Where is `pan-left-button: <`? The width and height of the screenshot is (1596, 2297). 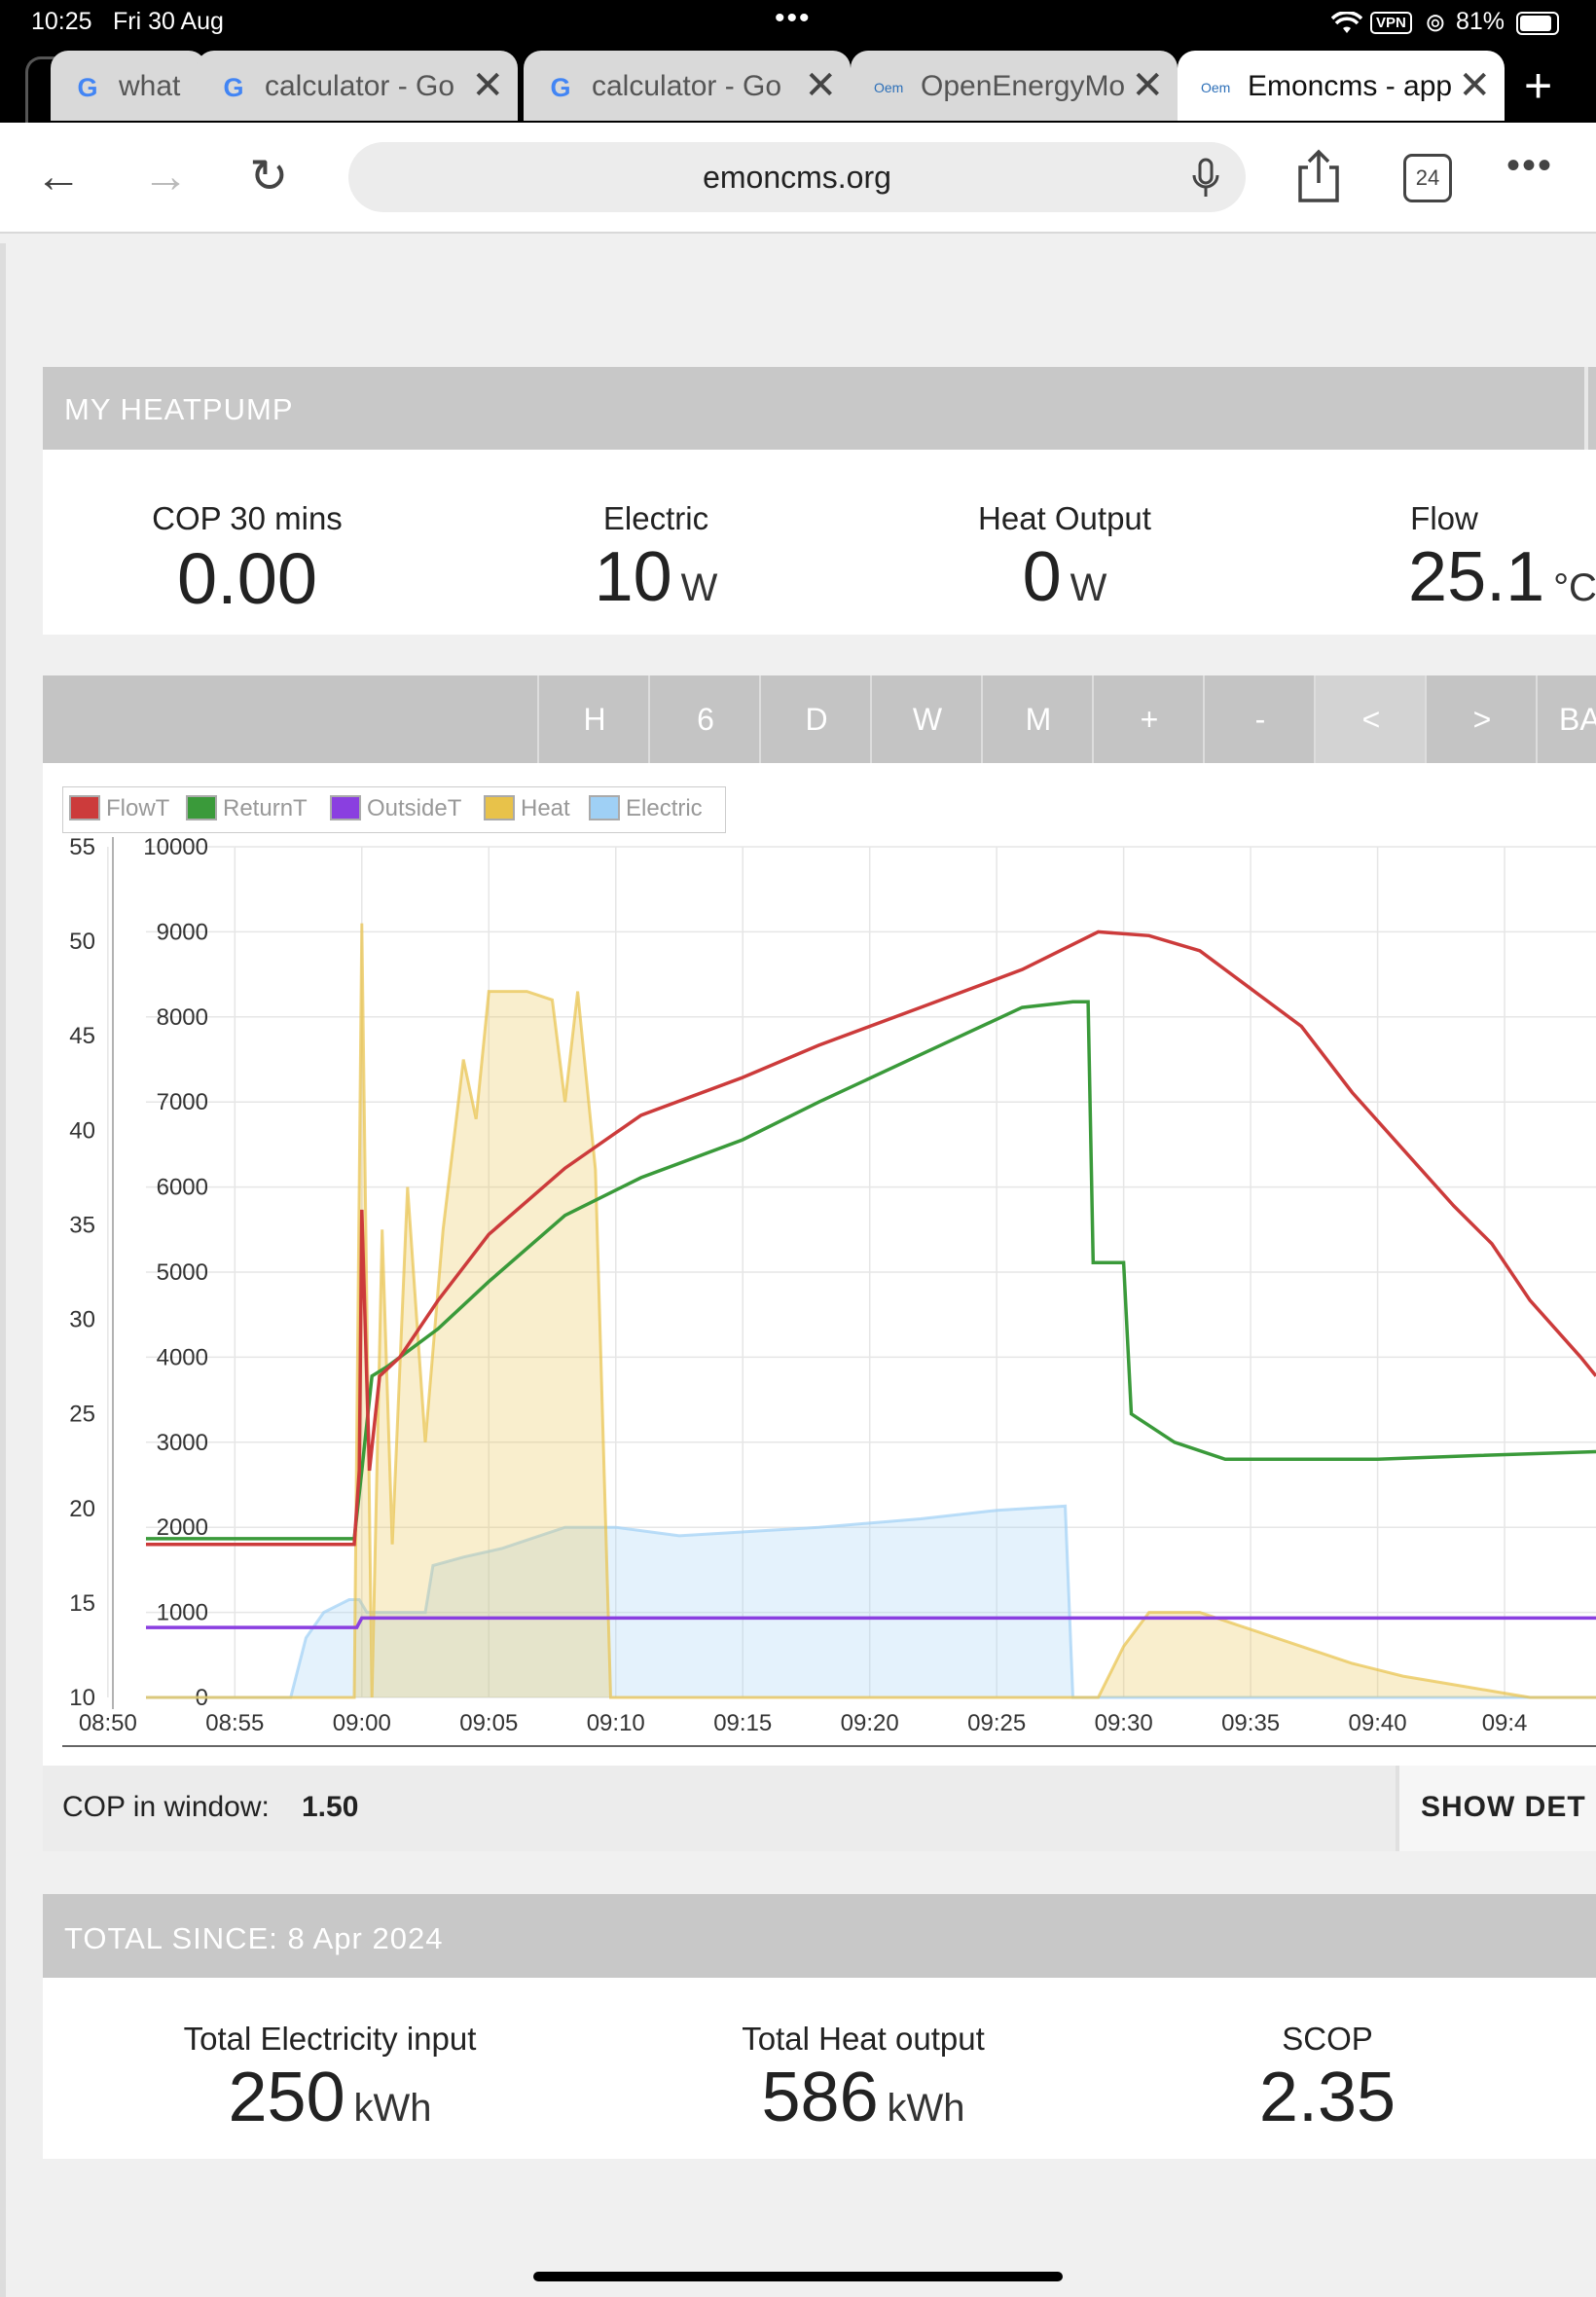 pan-left-button: < is located at coordinates (1370, 719).